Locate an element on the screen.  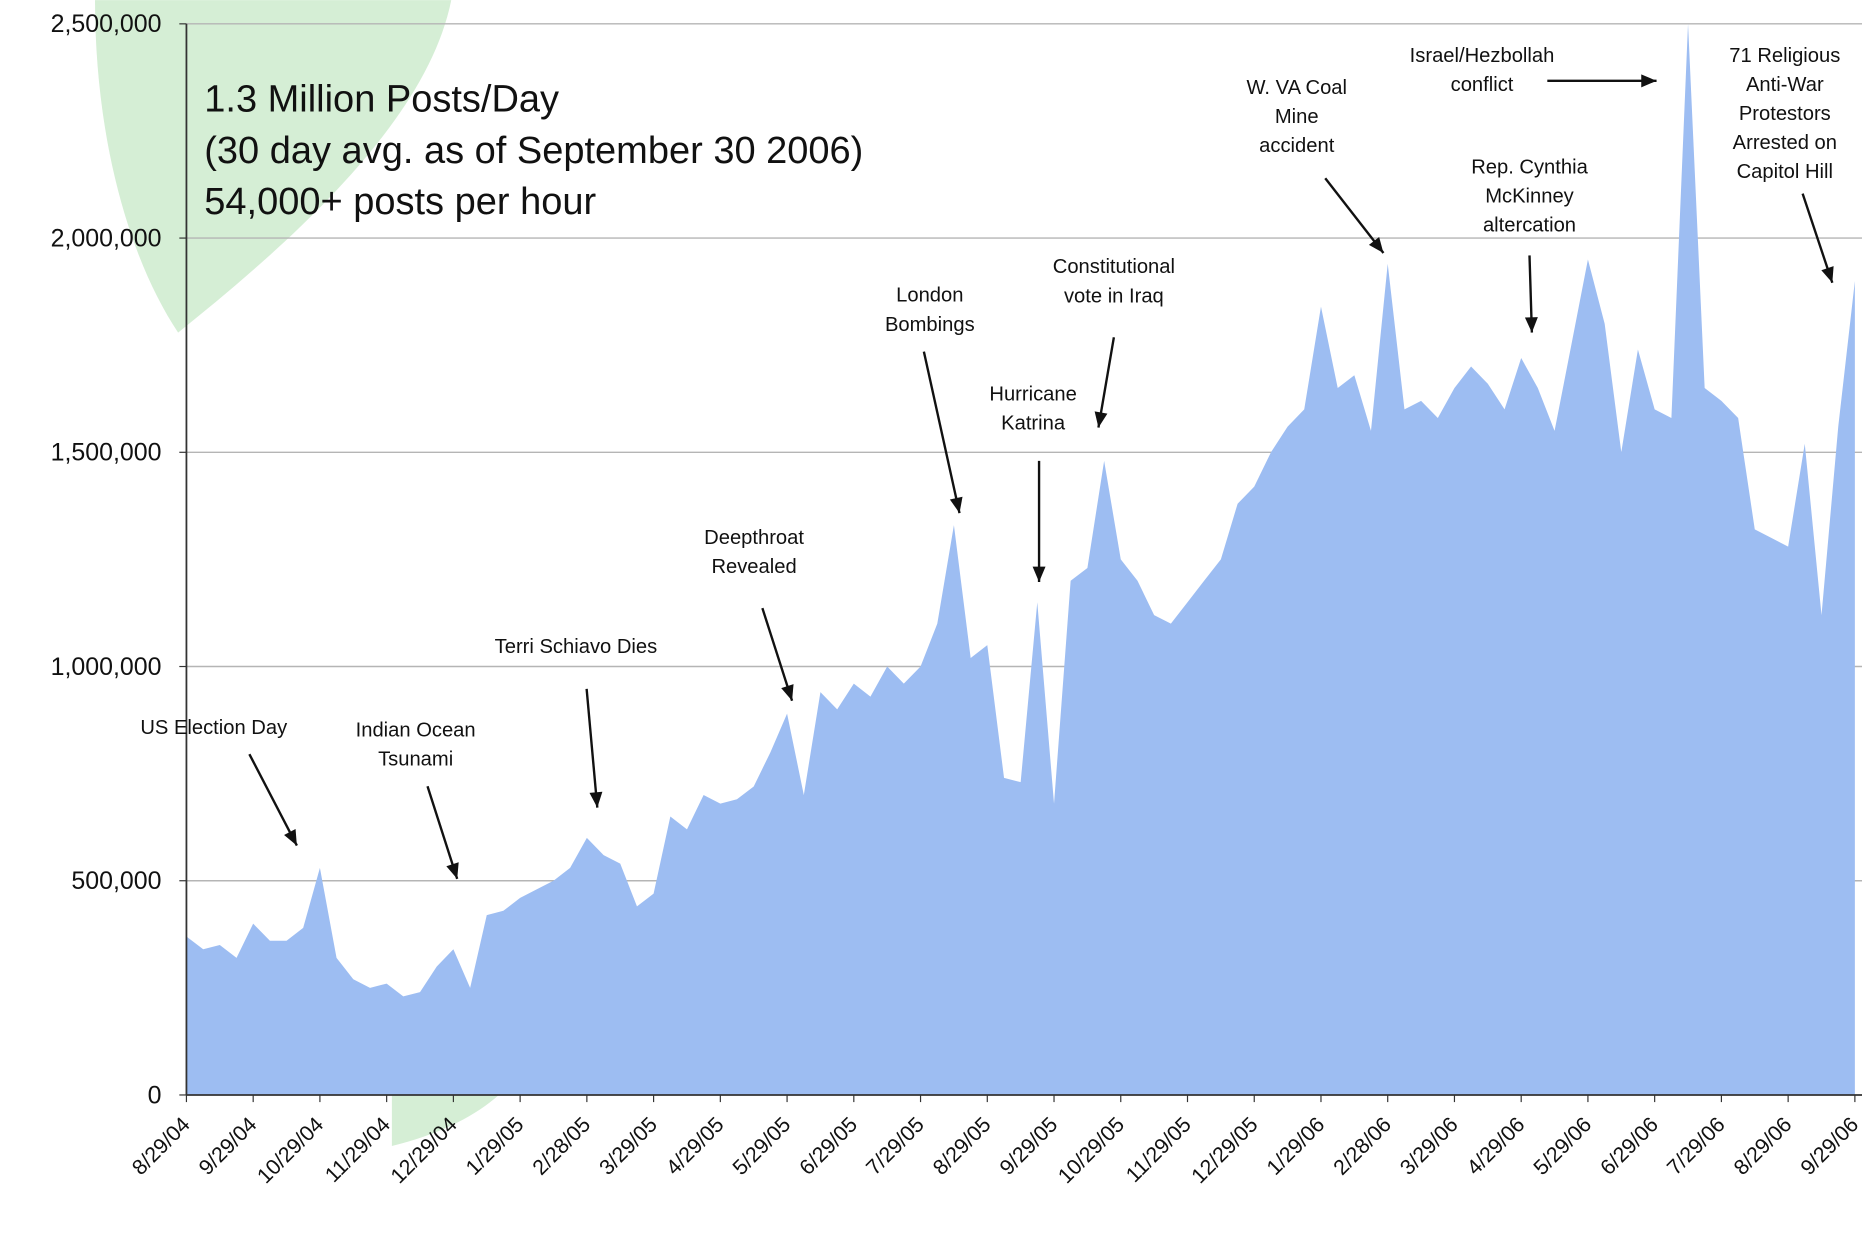
x-tick-label: 8/29/04 is located at coordinates (160, 1145).